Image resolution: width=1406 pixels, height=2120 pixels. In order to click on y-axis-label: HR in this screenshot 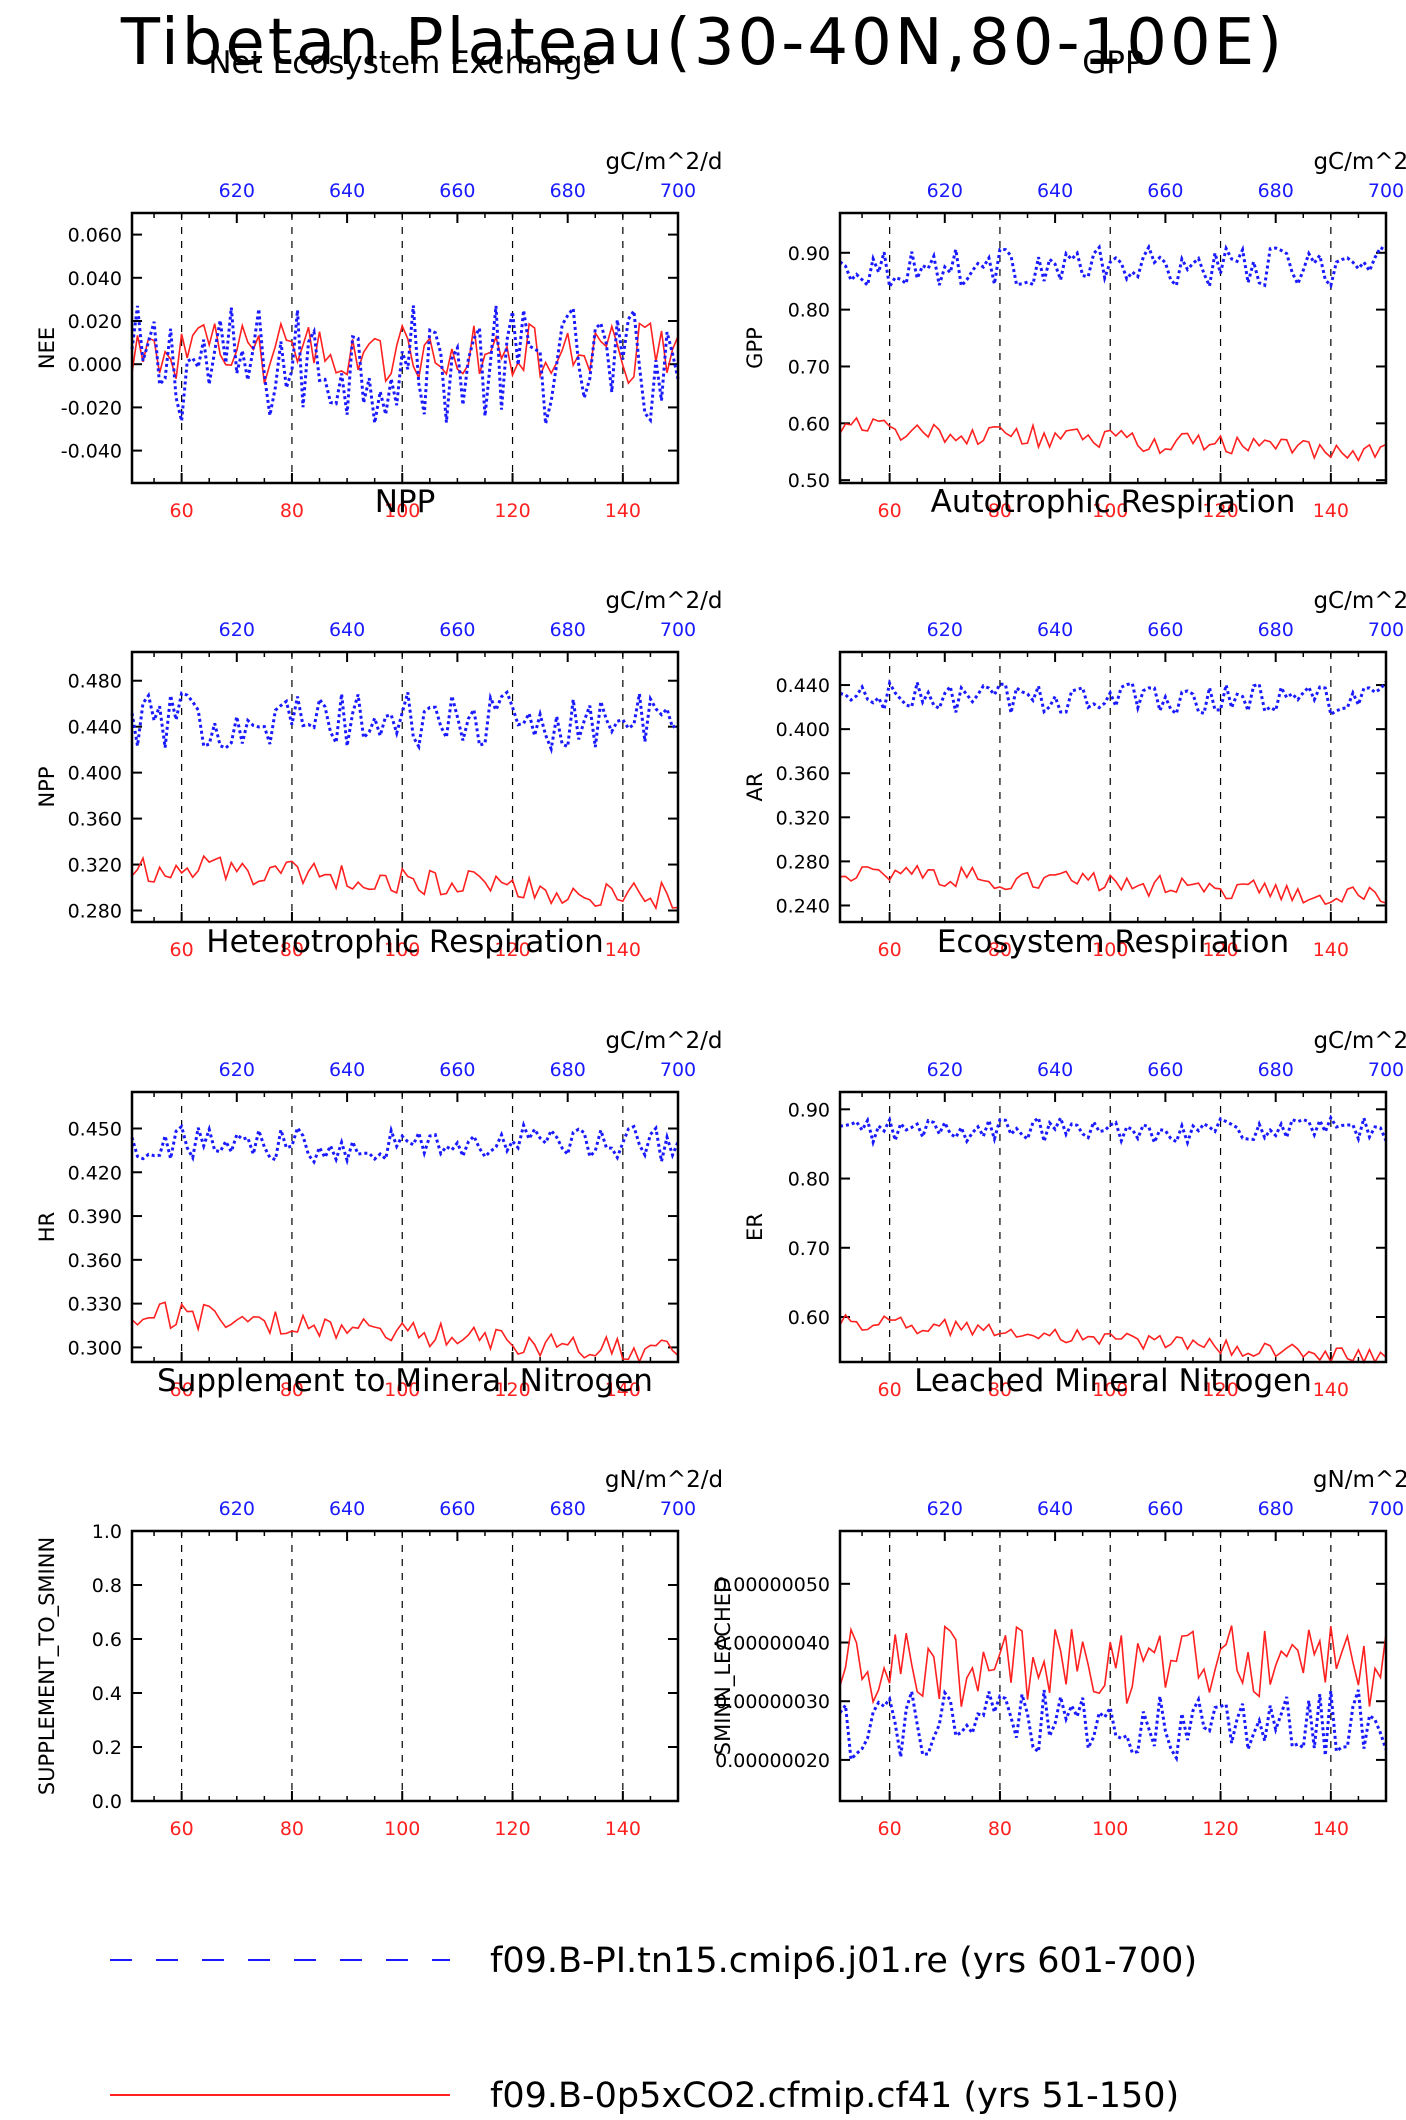, I will do `click(47, 1227)`.